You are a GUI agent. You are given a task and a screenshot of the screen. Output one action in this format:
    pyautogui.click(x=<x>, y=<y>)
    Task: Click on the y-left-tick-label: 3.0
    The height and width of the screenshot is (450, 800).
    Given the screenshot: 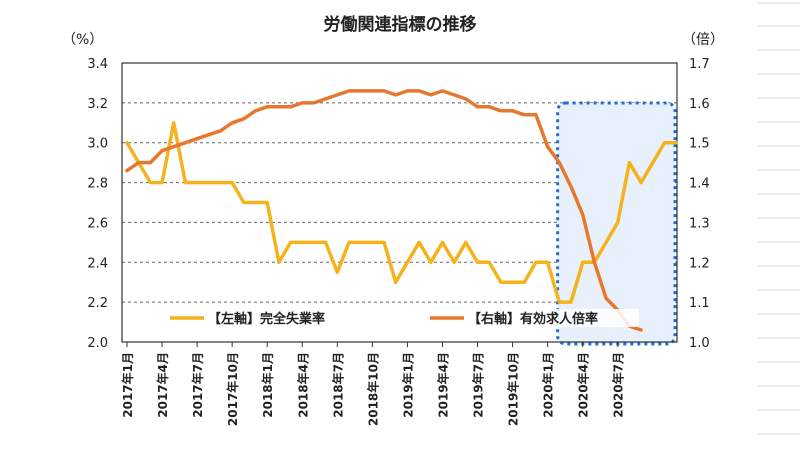 What is the action you would take?
    pyautogui.click(x=97, y=144)
    